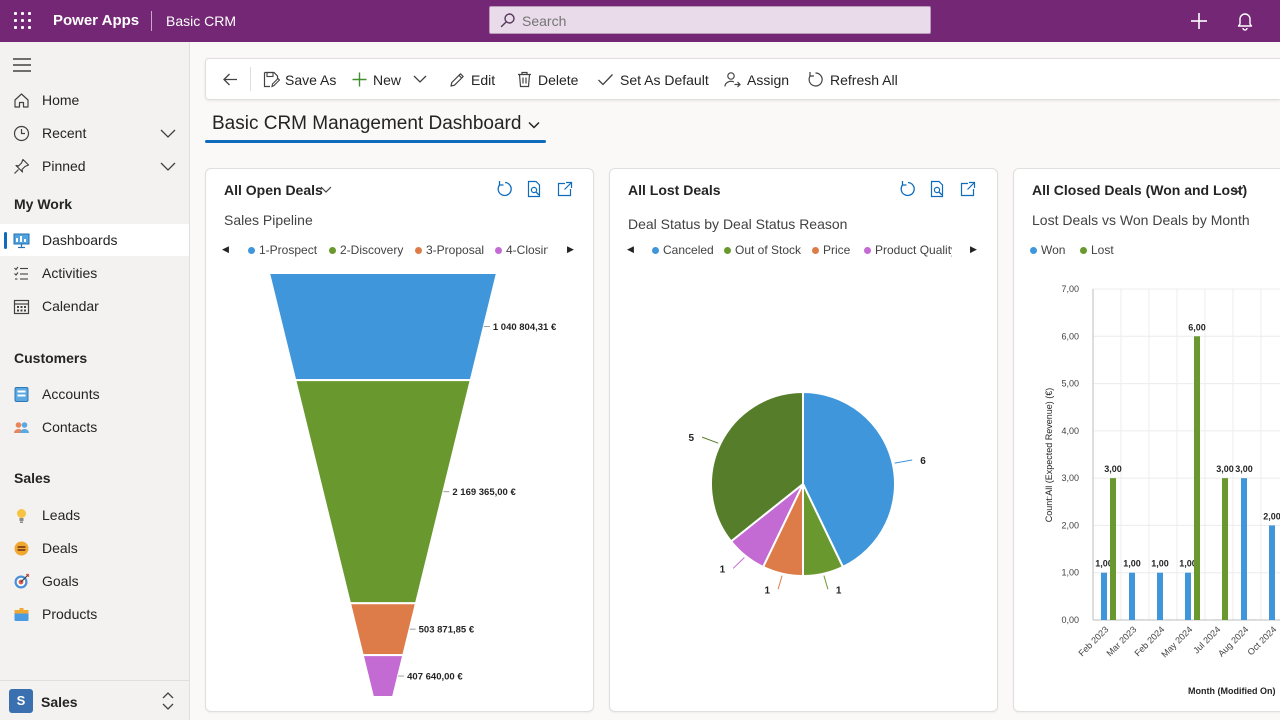 The width and height of the screenshot is (1280, 720). Describe the element at coordinates (94, 700) in the screenshot. I see `area-switcher: S Sales` at that location.